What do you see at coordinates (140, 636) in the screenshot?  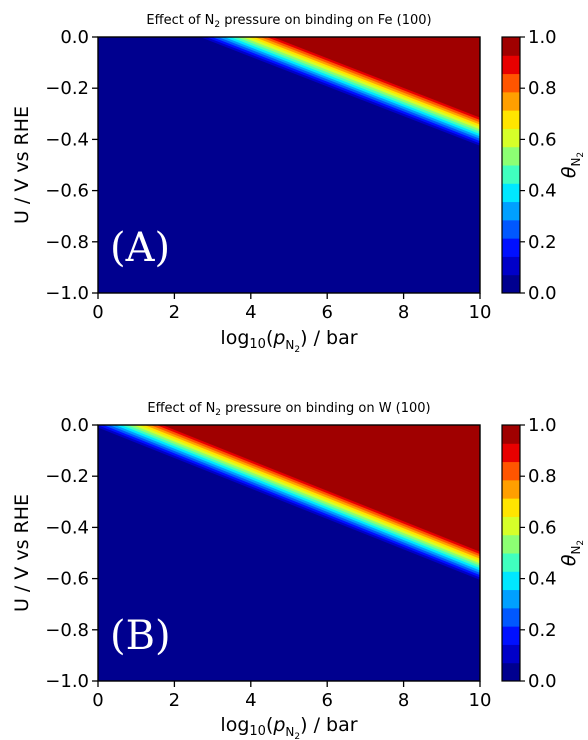 I see `panel-label: (B)` at bounding box center [140, 636].